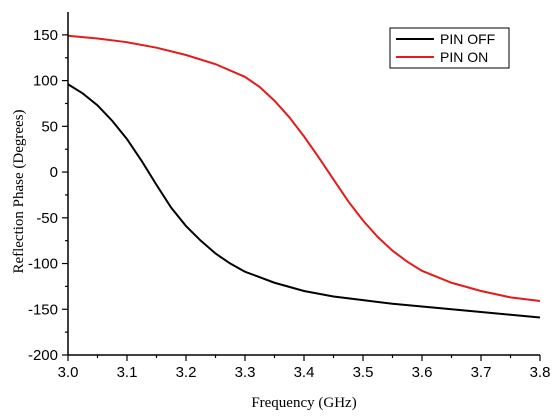  What do you see at coordinates (43, 309) in the screenshot?
I see `y-tick-label: -150` at bounding box center [43, 309].